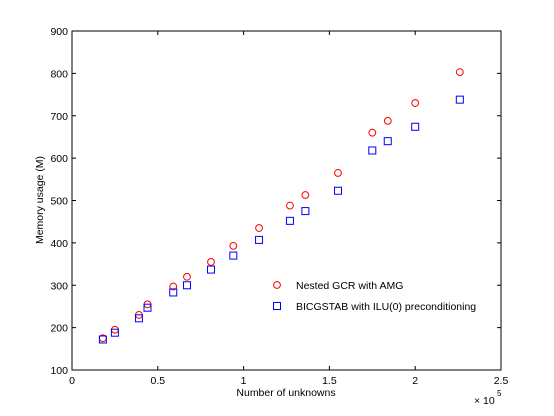  What do you see at coordinates (349, 286) in the screenshot?
I see `legend-label-series-1: Nested GCR with AMG` at bounding box center [349, 286].